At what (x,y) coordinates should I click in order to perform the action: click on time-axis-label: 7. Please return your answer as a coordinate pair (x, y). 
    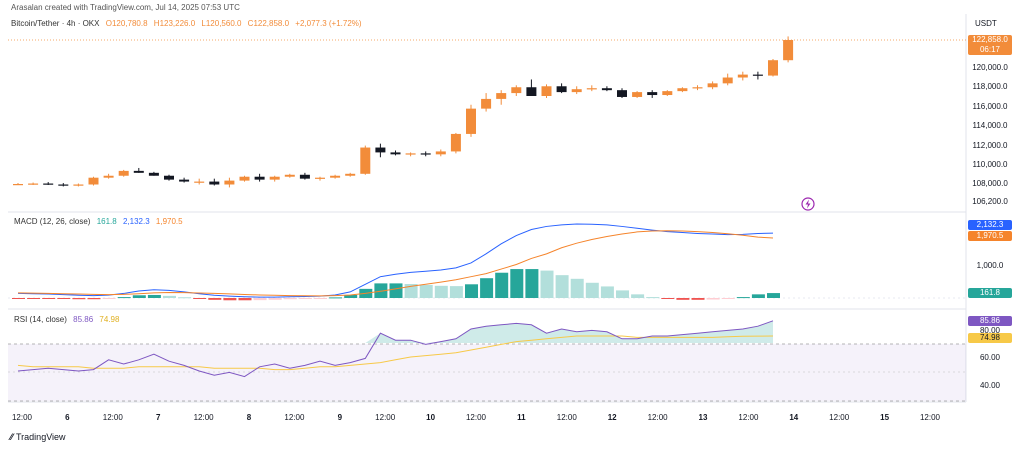
    Looking at the image, I should click on (158, 417).